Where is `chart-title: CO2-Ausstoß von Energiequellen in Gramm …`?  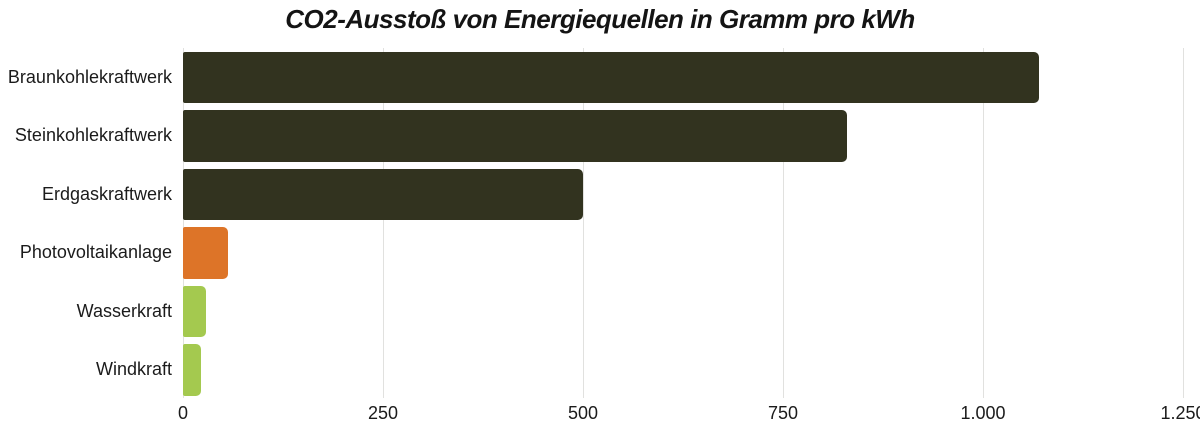 chart-title: CO2-Ausstoß von Energiequellen in Gramm … is located at coordinates (600, 19).